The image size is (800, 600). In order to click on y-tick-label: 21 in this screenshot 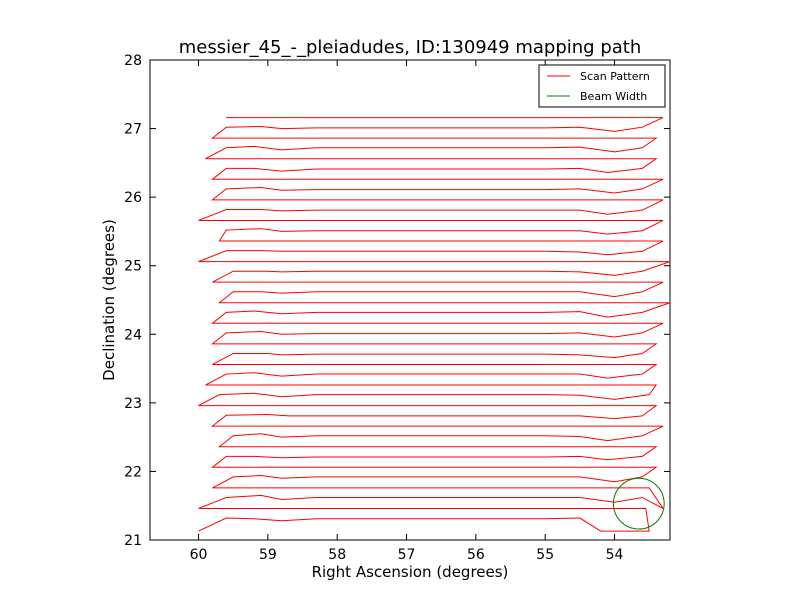, I will do `click(133, 541)`.